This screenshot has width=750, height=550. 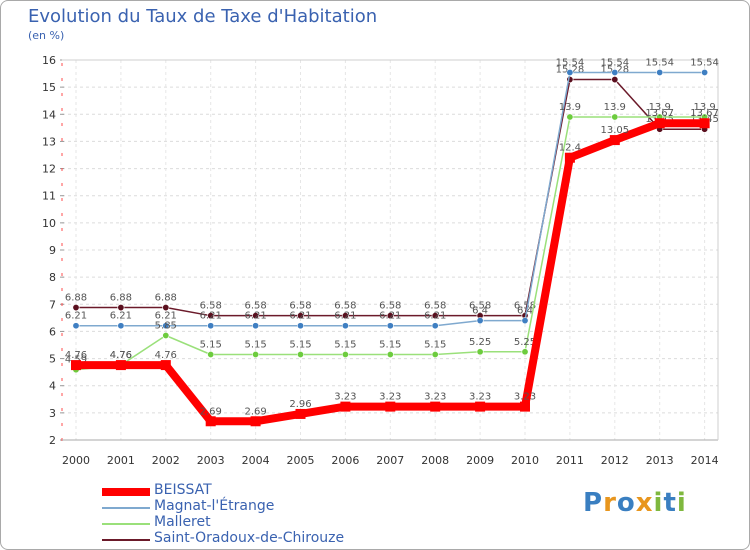 I want to click on point-malleret-2003, so click(x=211, y=354).